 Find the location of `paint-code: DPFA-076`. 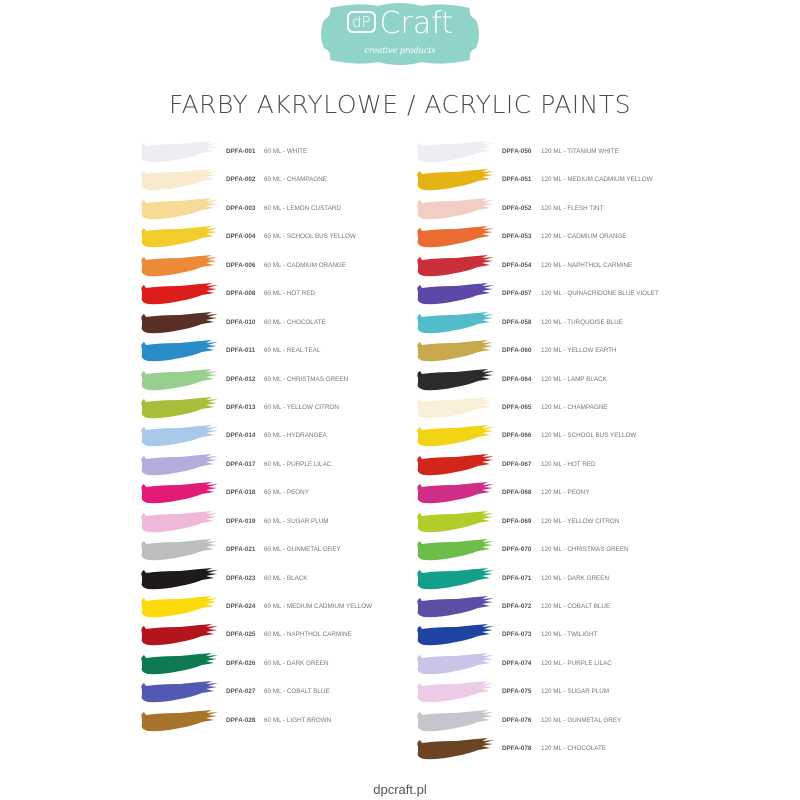

paint-code: DPFA-076 is located at coordinates (517, 720).